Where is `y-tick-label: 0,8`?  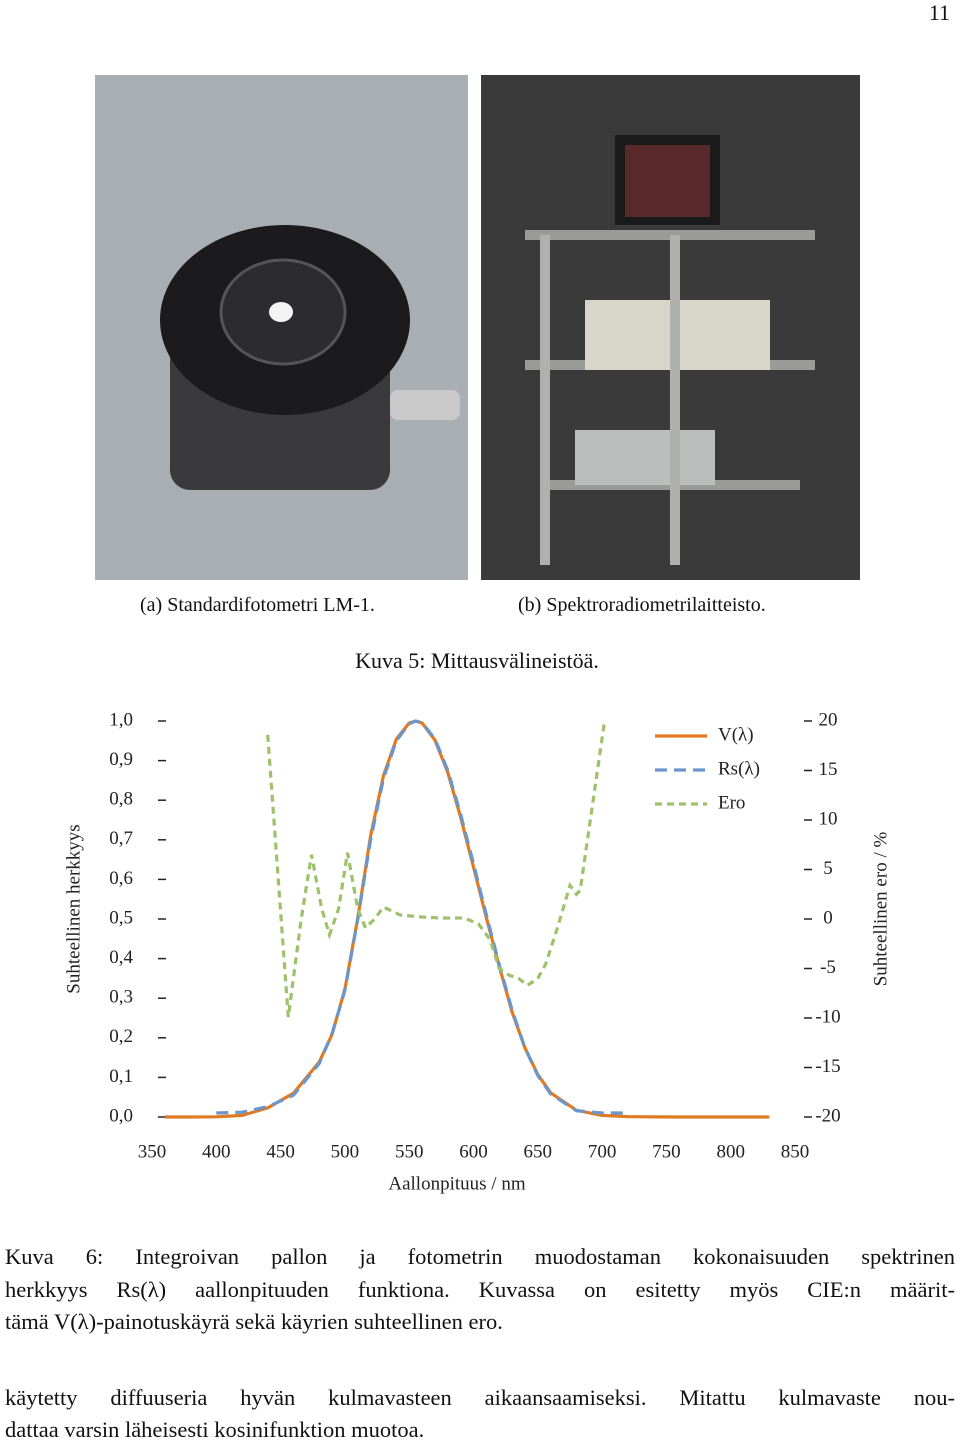 y-tick-label: 0,8 is located at coordinates (121, 799).